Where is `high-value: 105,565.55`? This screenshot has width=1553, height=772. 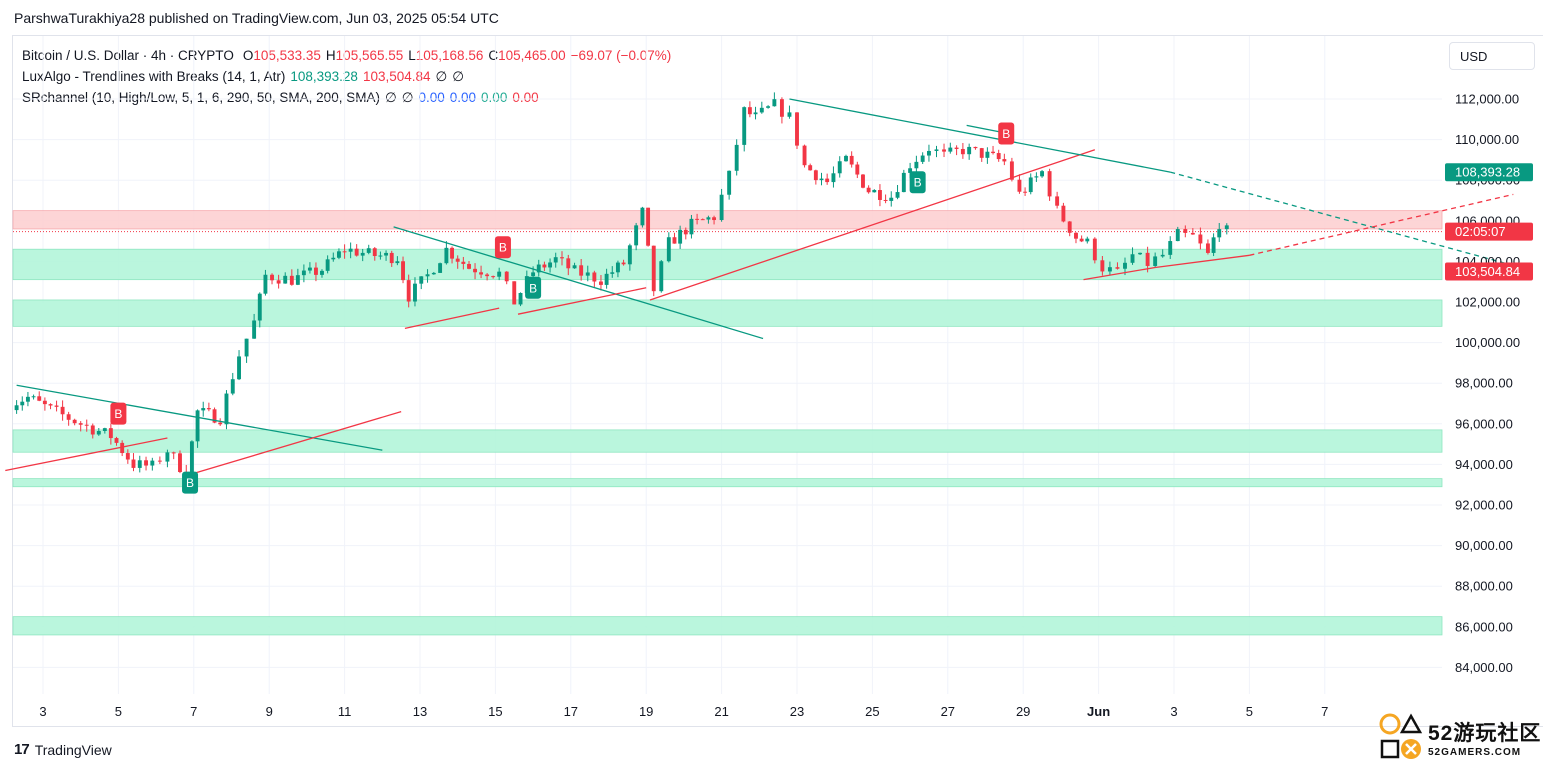 high-value: 105,565.55 is located at coordinates (369, 55).